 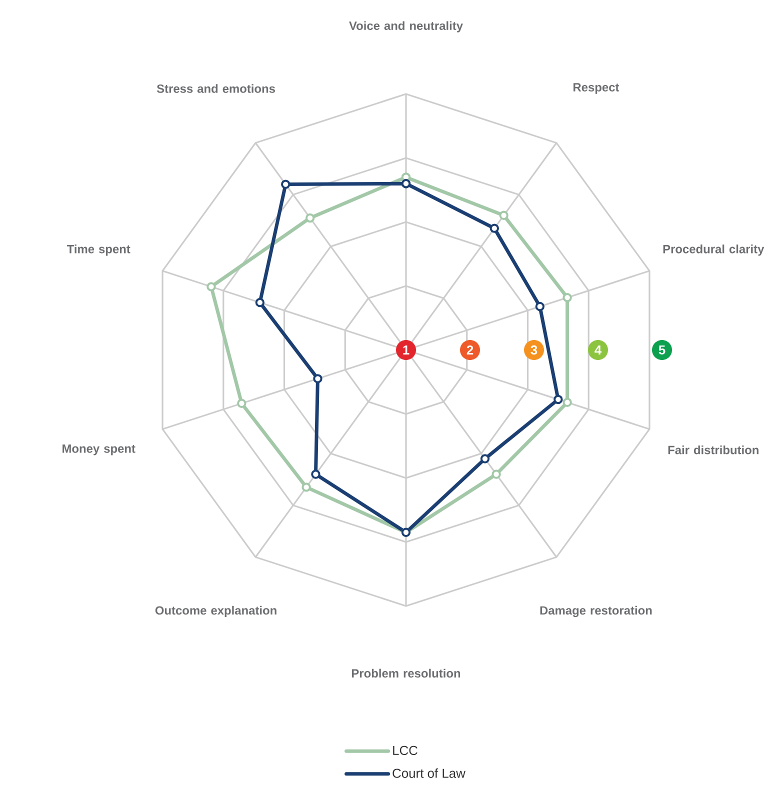 What do you see at coordinates (99, 450) in the screenshot?
I see `spoke-label: Money spent` at bounding box center [99, 450].